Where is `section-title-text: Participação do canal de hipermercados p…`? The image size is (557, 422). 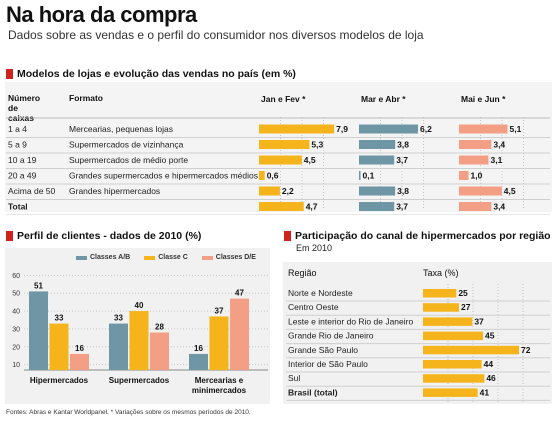
section-title-text: Participação do canal de hipermercados p… is located at coordinates (423, 236).